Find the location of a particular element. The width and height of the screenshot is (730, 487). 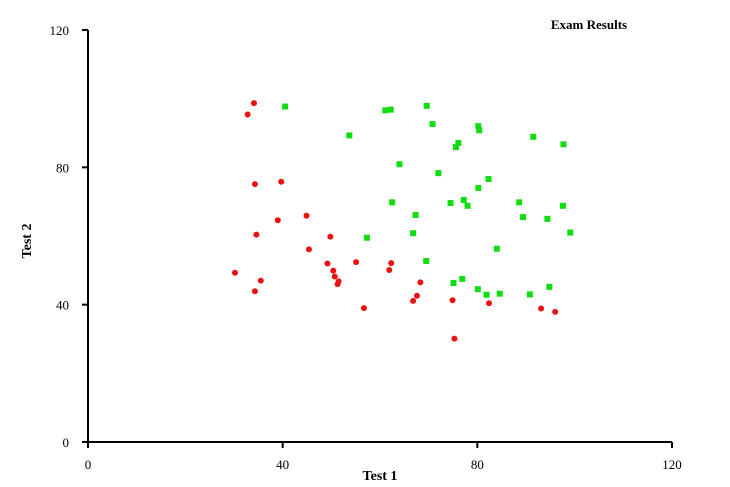

chart-title: Exam Results is located at coordinates (589, 24).